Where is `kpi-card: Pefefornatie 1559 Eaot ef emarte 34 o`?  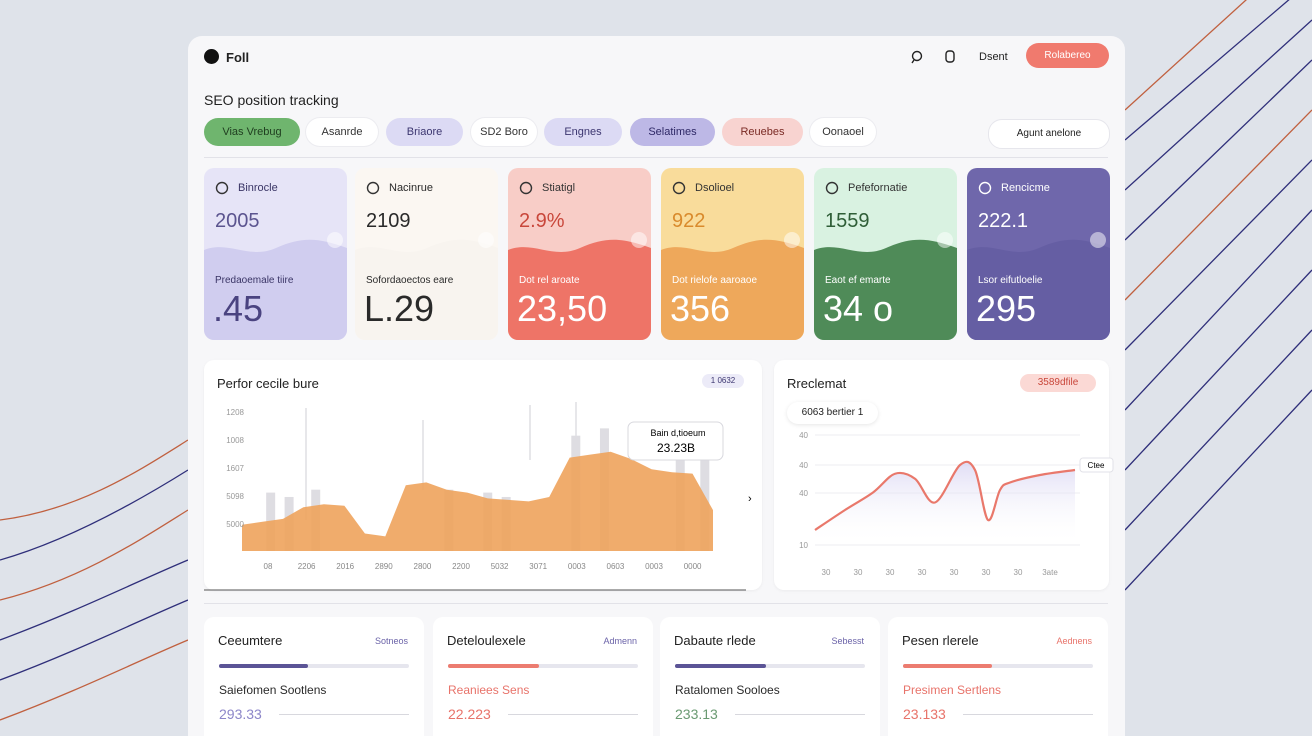
kpi-card: Pefefornatie 1559 Eaot ef emarte 34 o is located at coordinates (885, 254).